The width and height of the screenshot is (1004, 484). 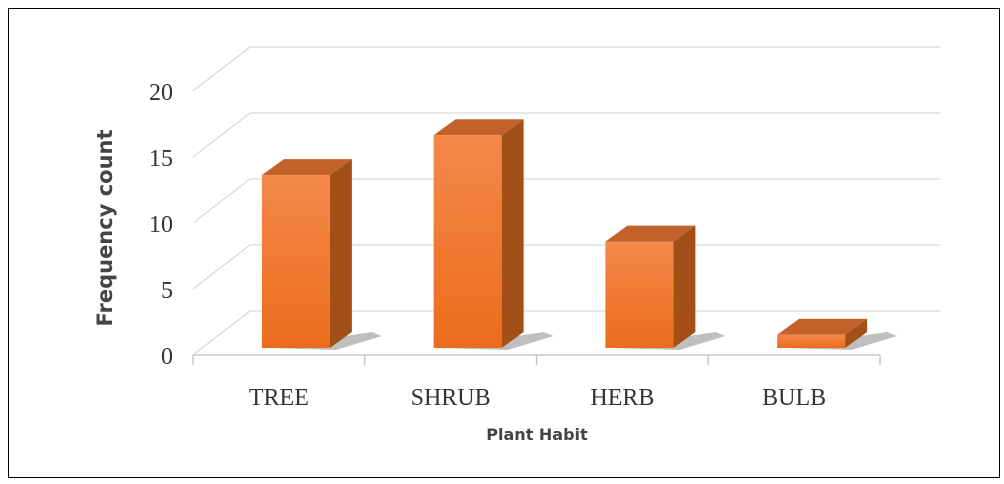 I want to click on y-tick-label: 20, so click(x=161, y=93).